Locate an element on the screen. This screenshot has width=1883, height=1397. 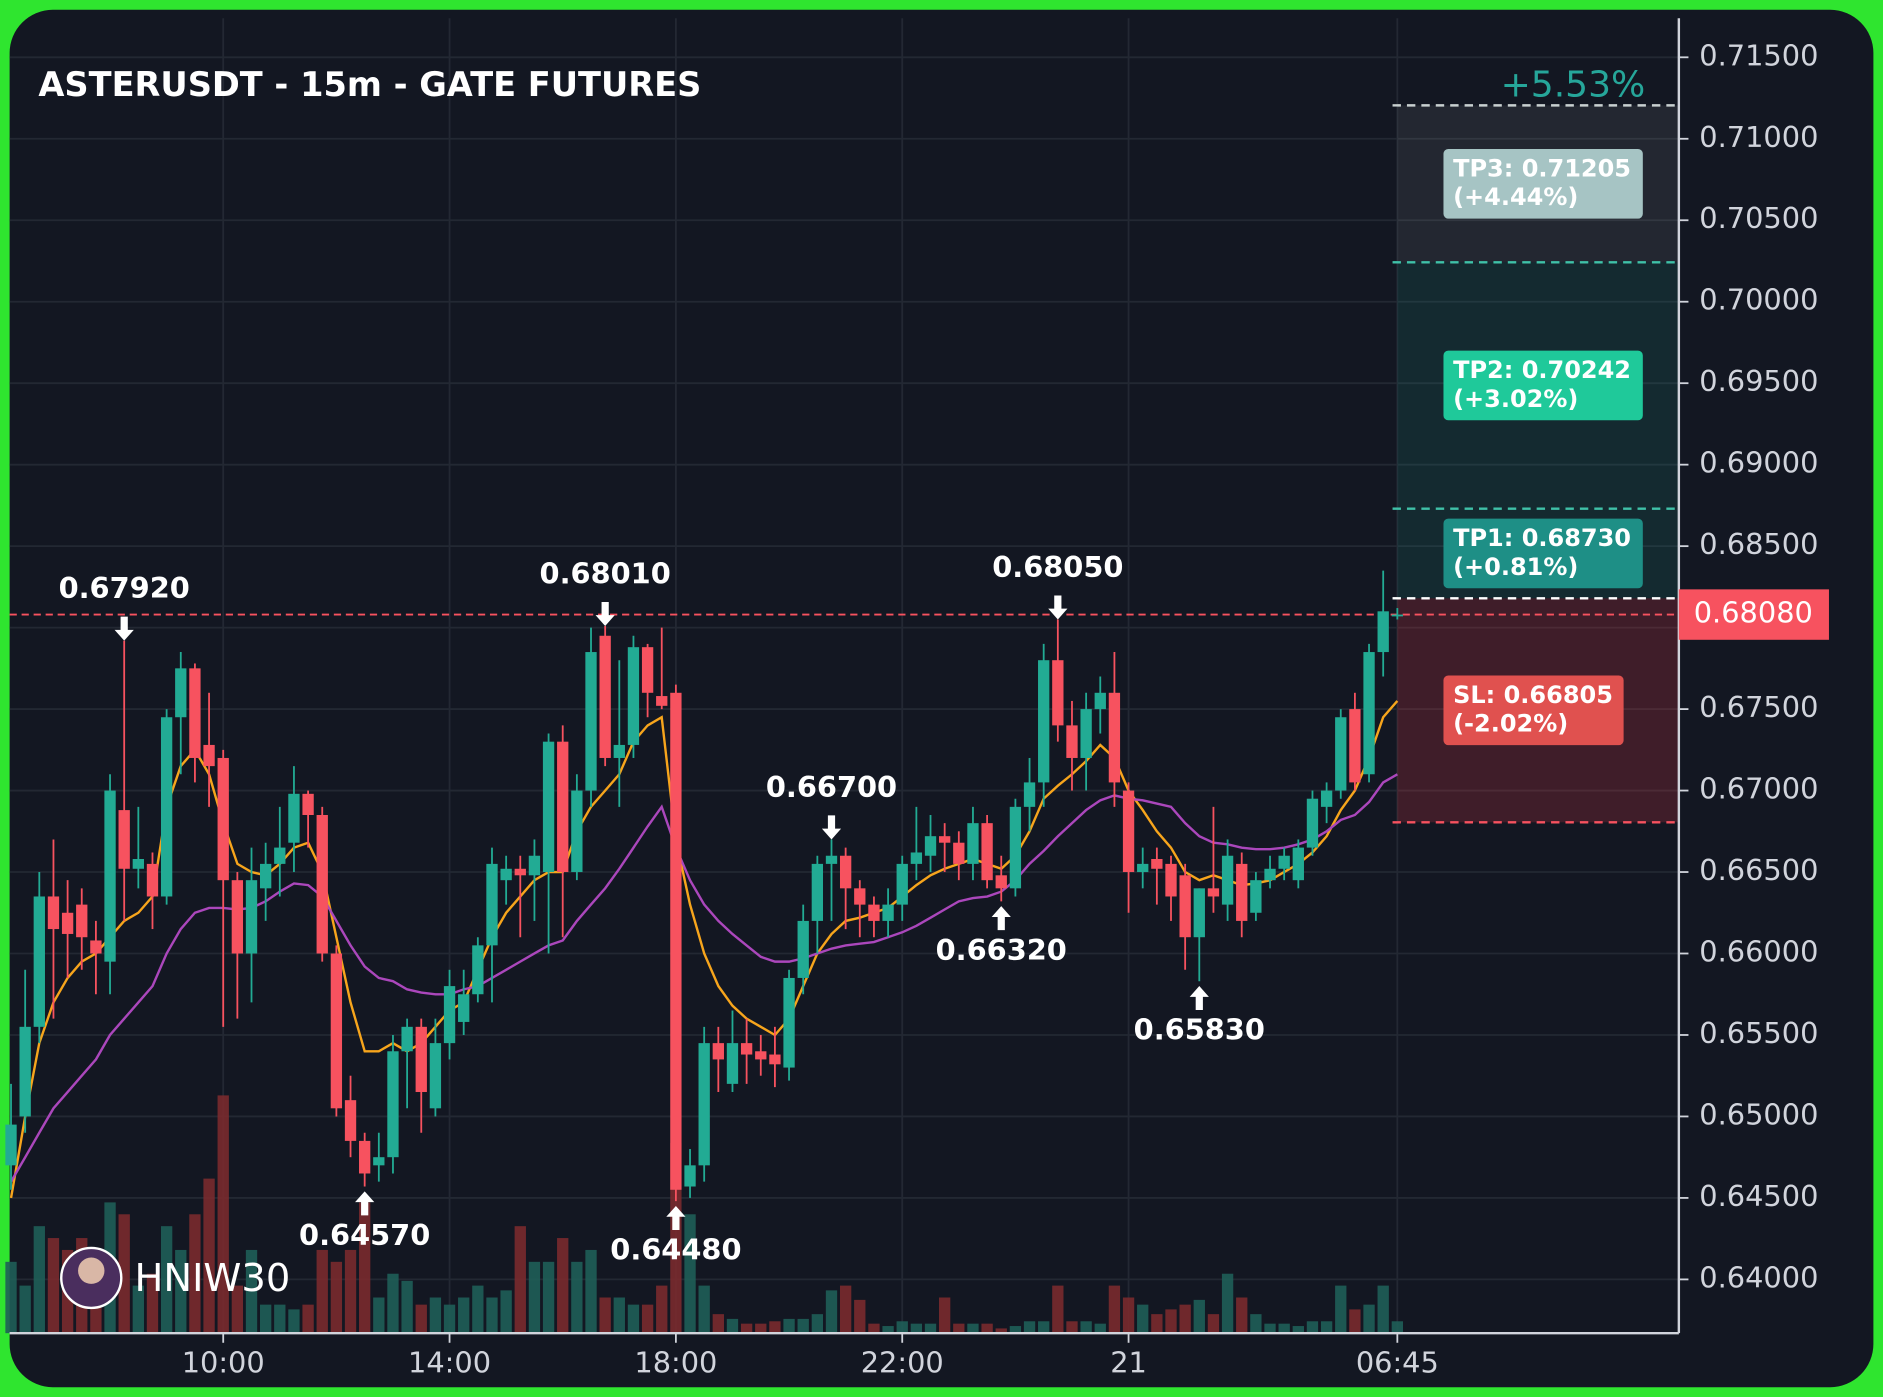
annotation-label: 0.68050 is located at coordinates (1057, 567).